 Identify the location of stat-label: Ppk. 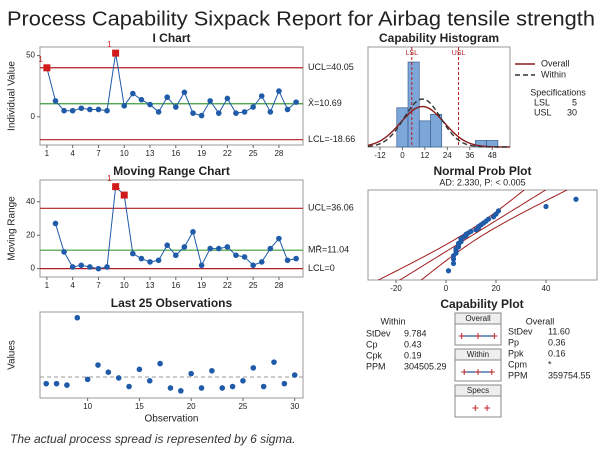
(516, 353).